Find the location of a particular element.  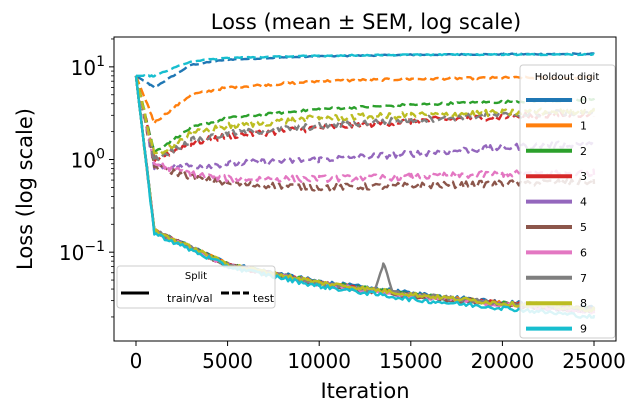

holdout-digit-legend: Holdout digit 0 1 2 3 4 5 6 7 8 9 is located at coordinates (567, 201).